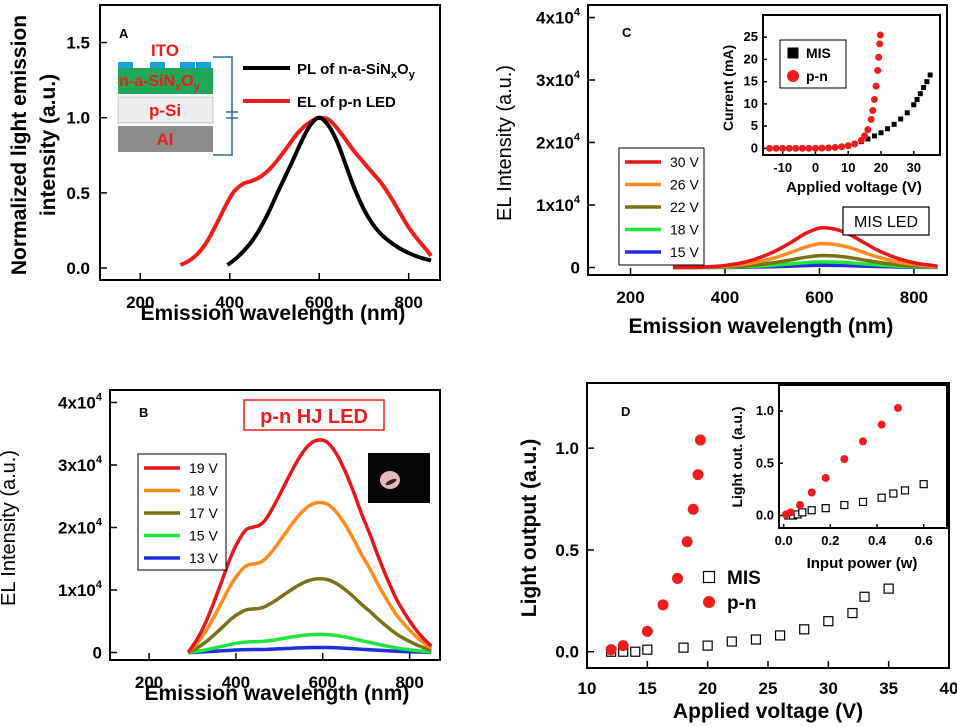  I want to click on al-layer, so click(165, 139).